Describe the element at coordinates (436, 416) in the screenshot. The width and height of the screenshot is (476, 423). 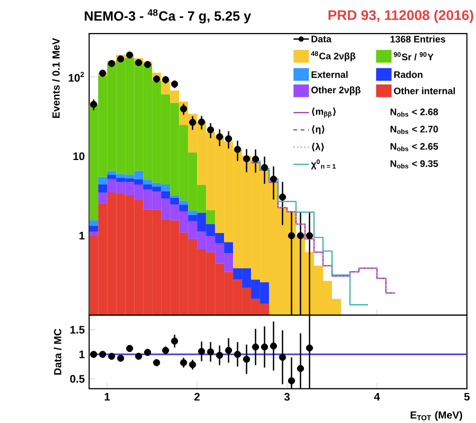
I see `x-axis-title: E$_{TOT}$ (MeV)` at that location.